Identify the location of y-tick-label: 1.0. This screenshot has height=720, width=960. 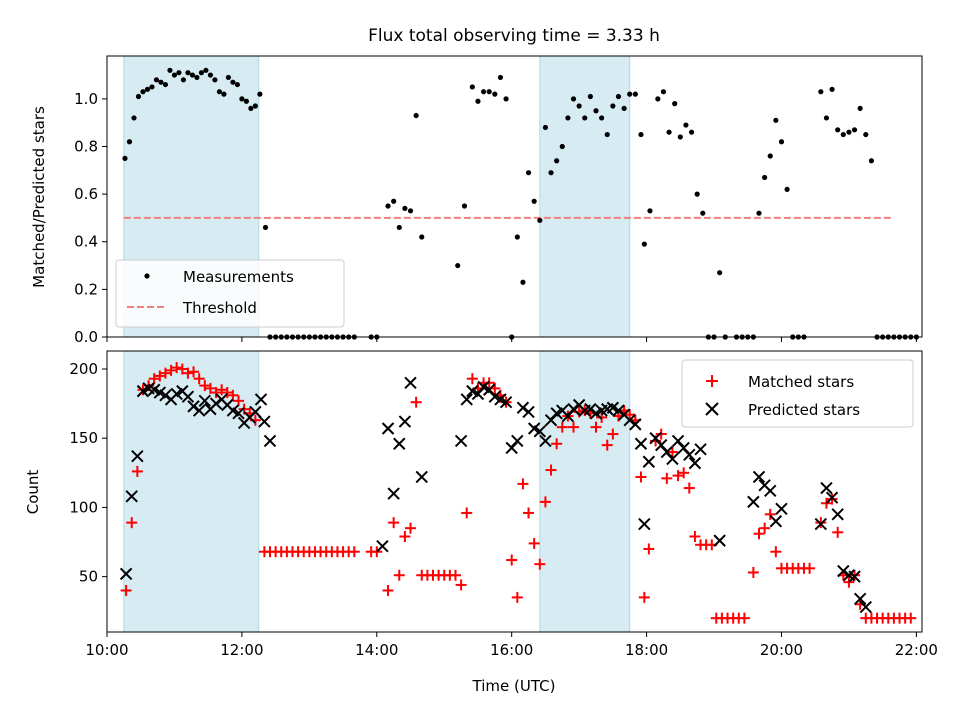
(86, 99).